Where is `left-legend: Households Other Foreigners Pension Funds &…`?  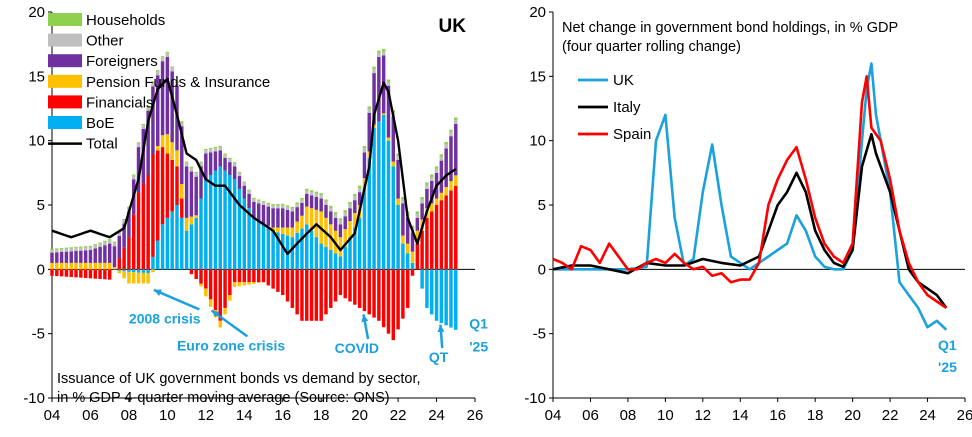
left-legend: Households Other Foreigners Pension Funds &… is located at coordinates (159, 82).